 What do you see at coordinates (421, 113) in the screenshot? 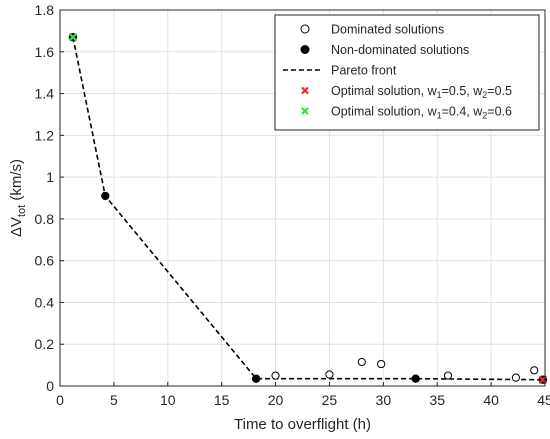
I see `legend-label: Optimal solution, w1=0.4, w2=0.6` at bounding box center [421, 113].